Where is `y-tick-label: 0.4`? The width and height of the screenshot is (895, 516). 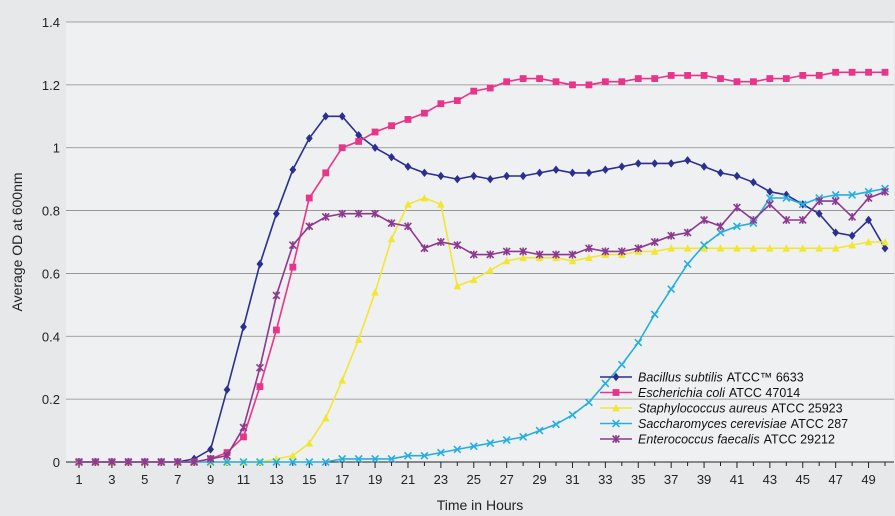 y-tick-label: 0.4 is located at coordinates (51, 336).